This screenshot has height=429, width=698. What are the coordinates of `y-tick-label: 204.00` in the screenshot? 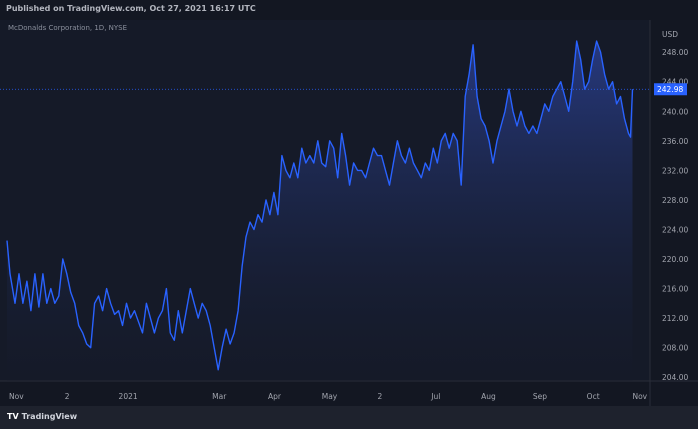 It's located at (675, 377).